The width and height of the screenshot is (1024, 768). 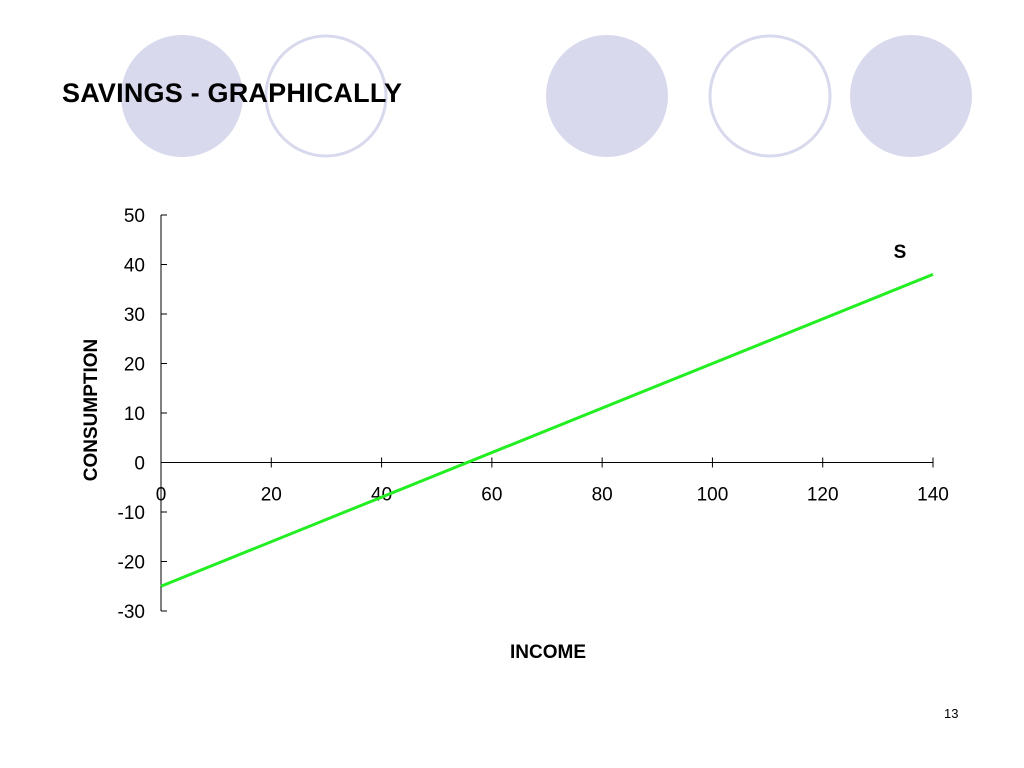 What do you see at coordinates (134, 365) in the screenshot?
I see `y-tick-label: 20` at bounding box center [134, 365].